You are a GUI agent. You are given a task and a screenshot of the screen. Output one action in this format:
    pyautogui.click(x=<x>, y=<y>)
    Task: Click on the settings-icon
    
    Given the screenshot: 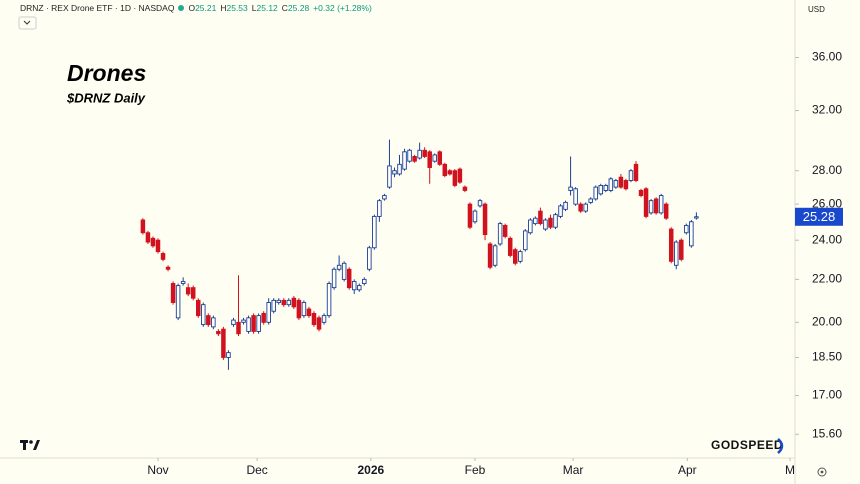 What is the action you would take?
    pyautogui.click(x=822, y=472)
    